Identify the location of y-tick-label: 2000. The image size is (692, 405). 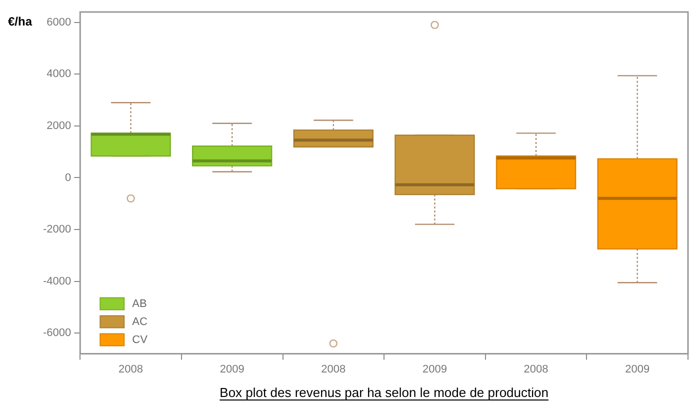
(59, 126).